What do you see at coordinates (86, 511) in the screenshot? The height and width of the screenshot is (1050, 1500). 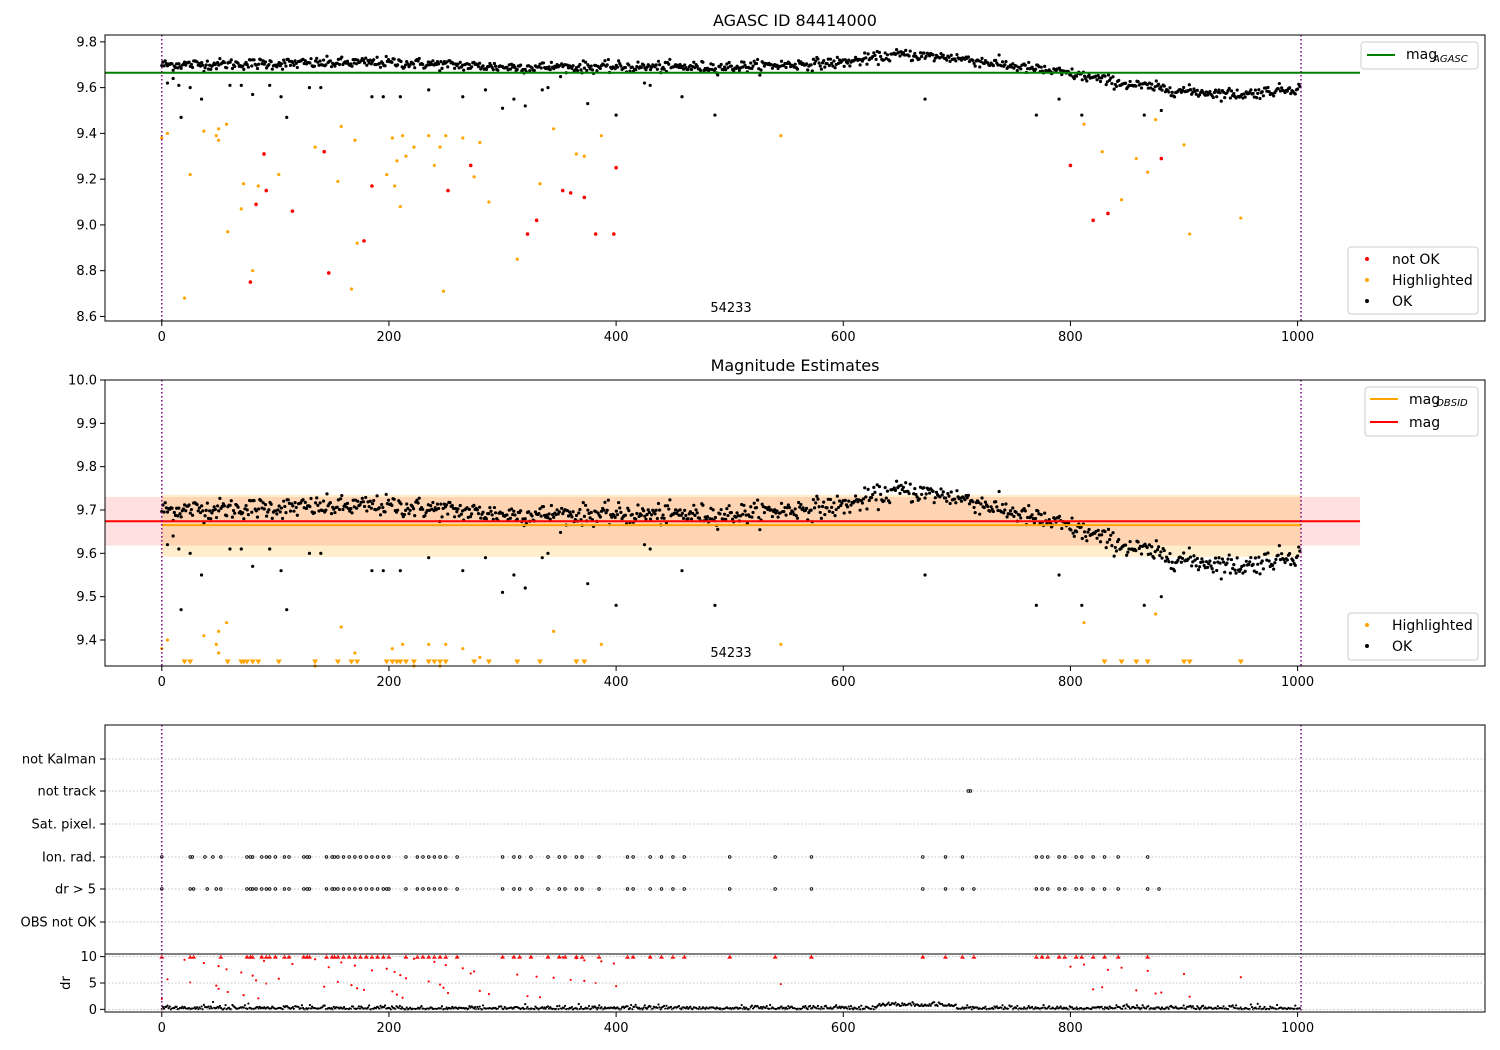 I see `p2-ytick-label-9.7: 9.7` at bounding box center [86, 511].